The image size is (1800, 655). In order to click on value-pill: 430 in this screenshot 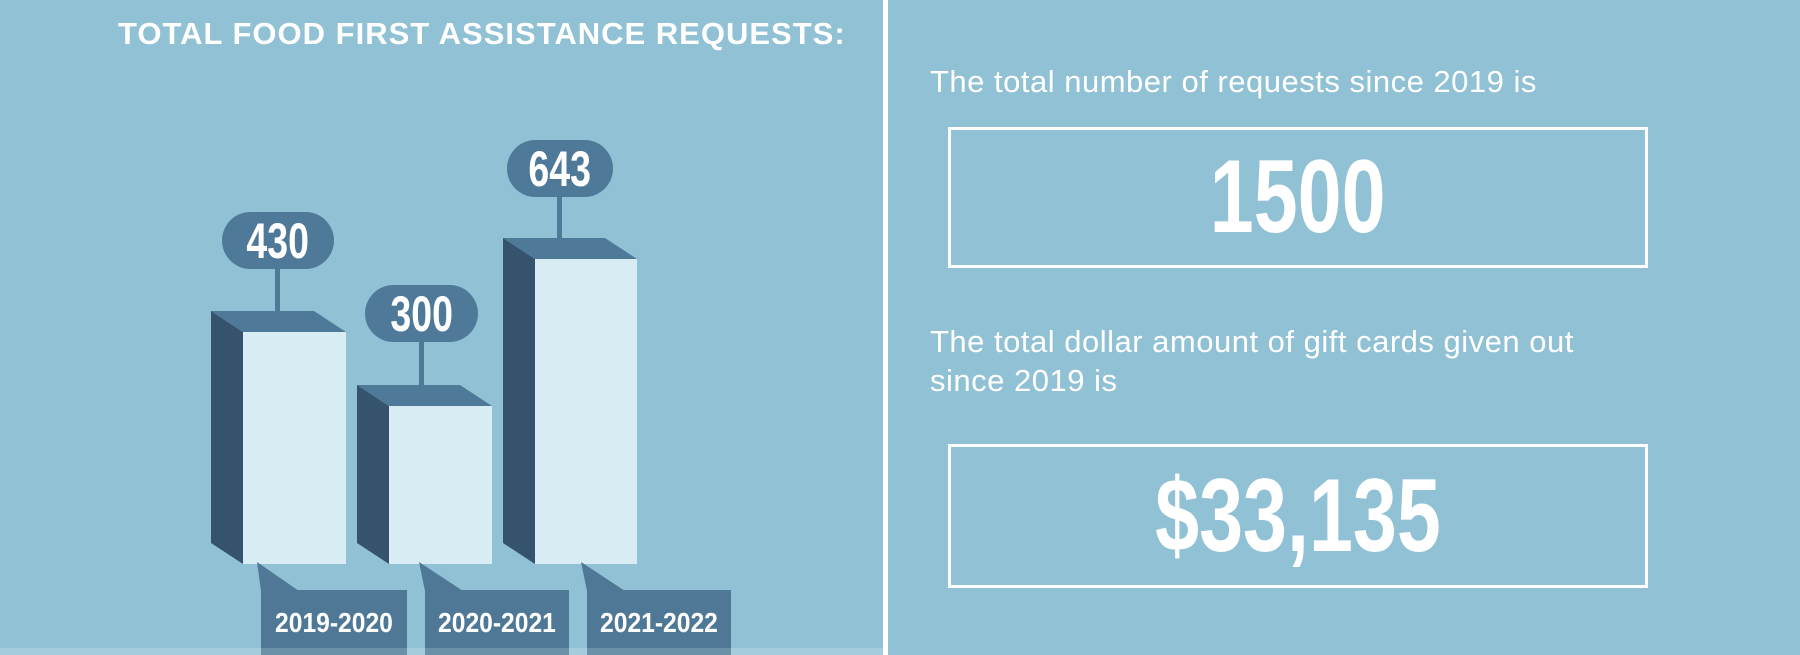, I will do `click(278, 240)`.